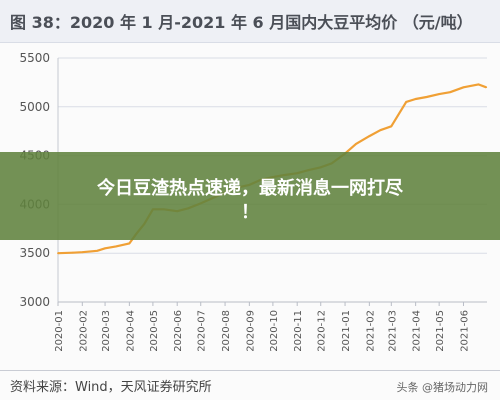  What do you see at coordinates (226, 331) in the screenshot?
I see `x-tick-label: 2020-08` at bounding box center [226, 331].